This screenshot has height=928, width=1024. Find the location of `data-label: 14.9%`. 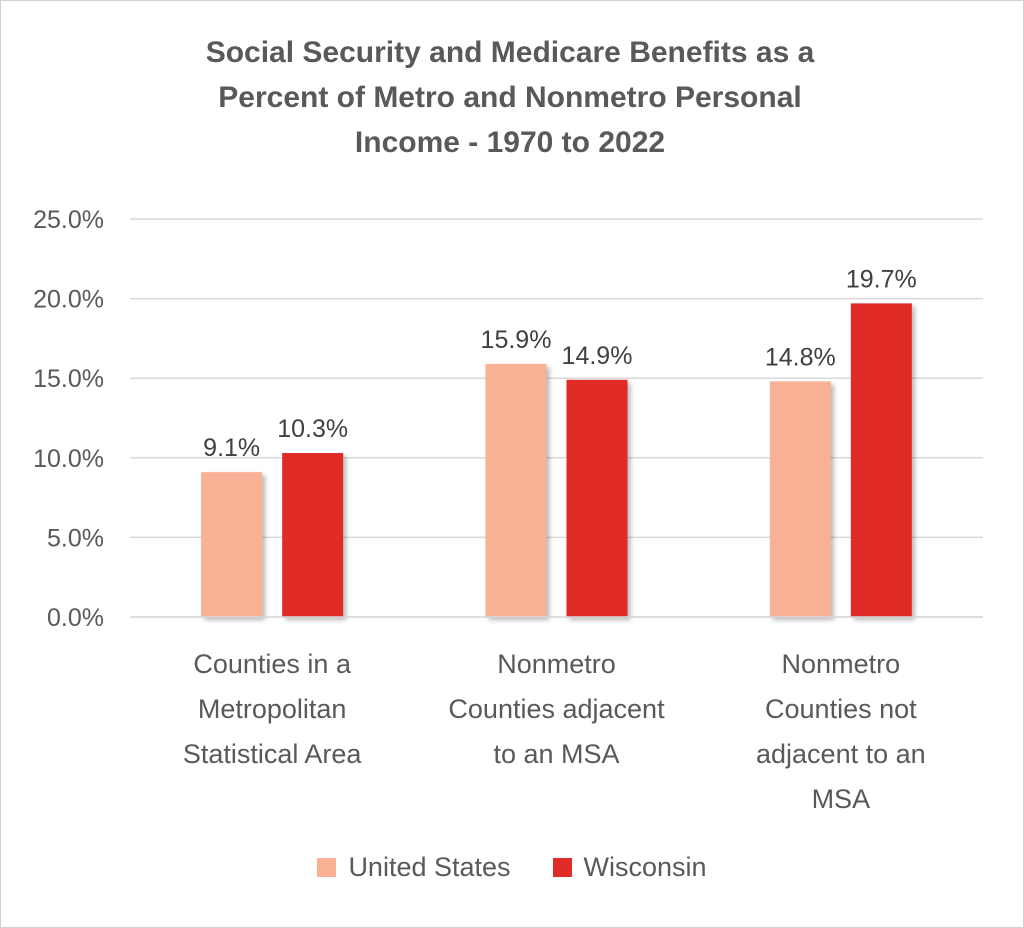

data-label: 14.9% is located at coordinates (597, 356).